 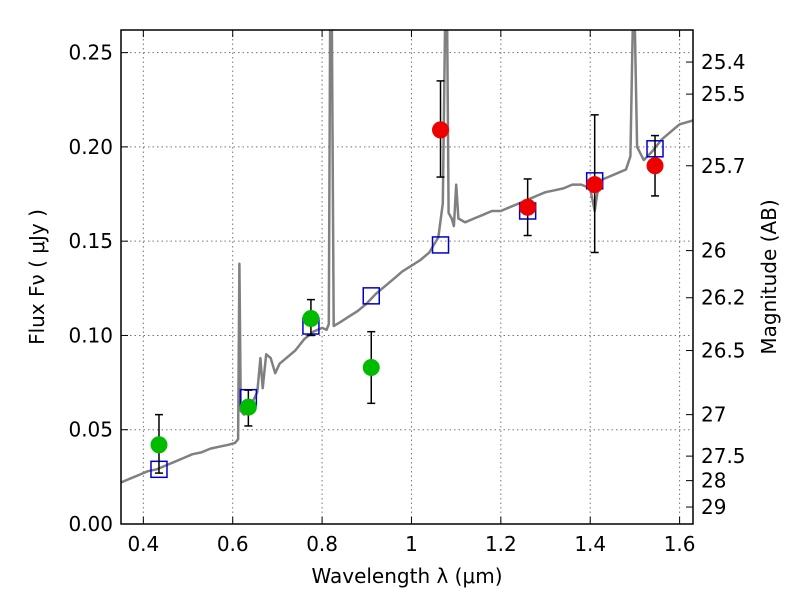 What do you see at coordinates (233, 544) in the screenshot?
I see `x-tick-label: 0.6` at bounding box center [233, 544].